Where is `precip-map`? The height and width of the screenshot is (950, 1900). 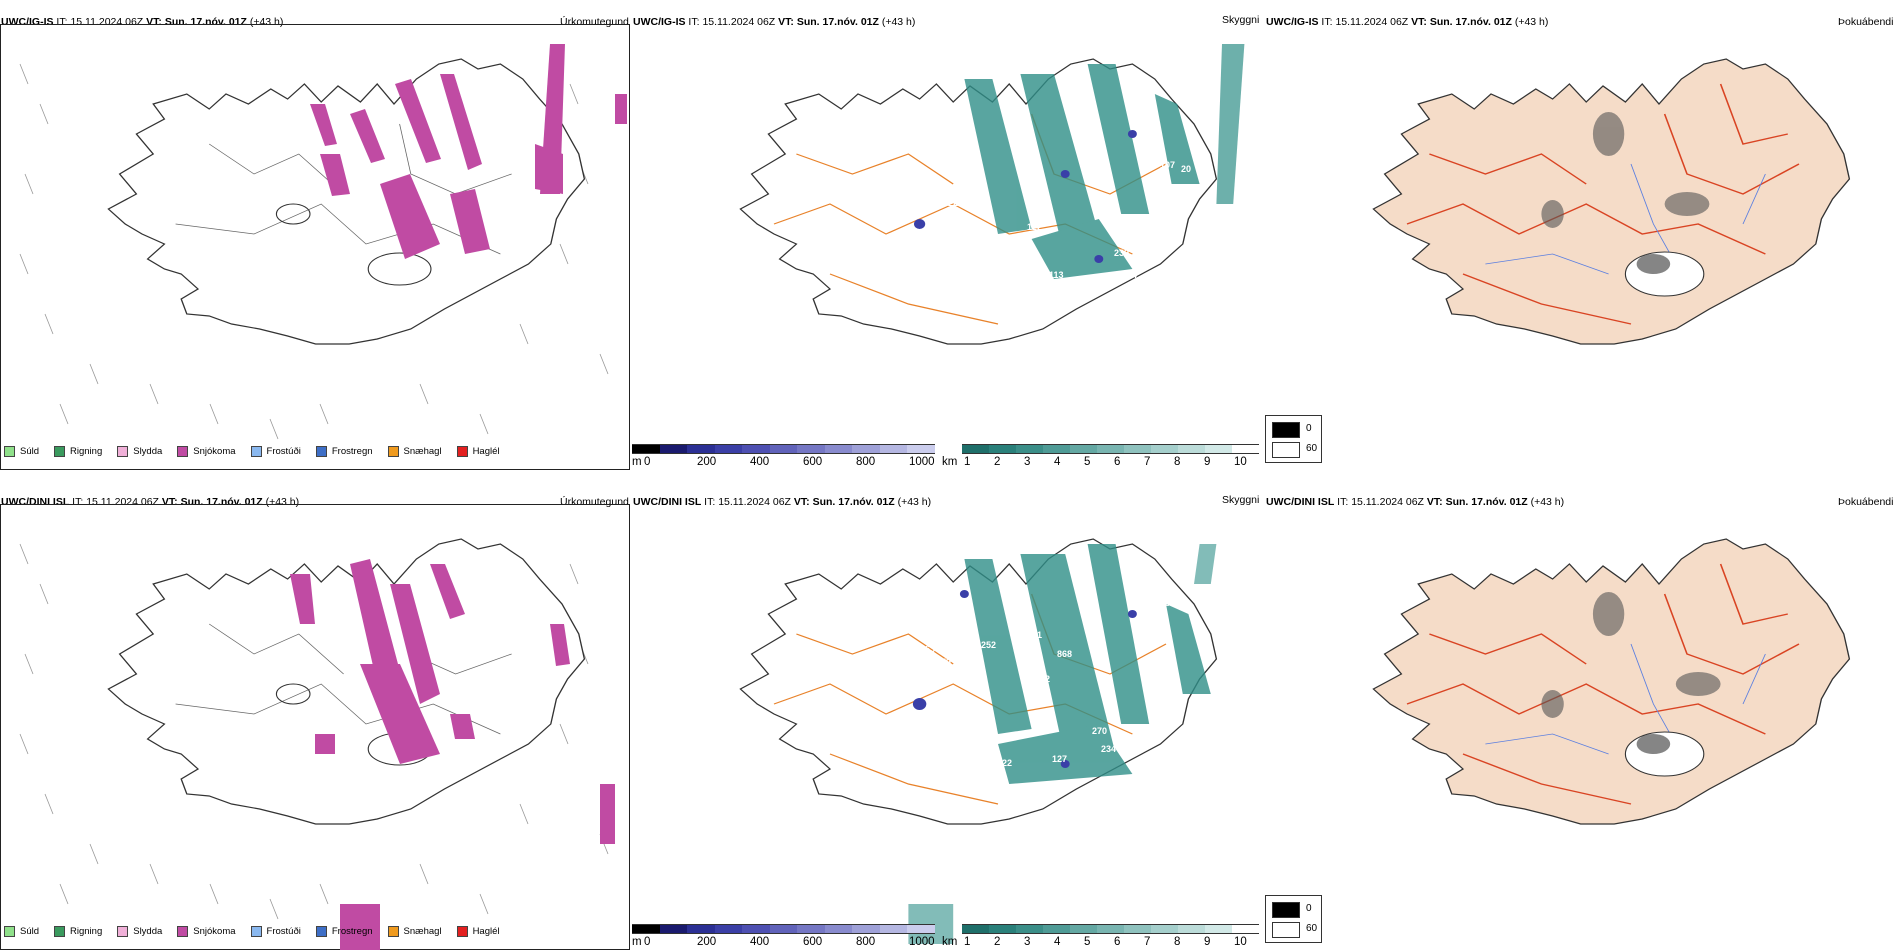
precip-map is located at coordinates (317, 744).